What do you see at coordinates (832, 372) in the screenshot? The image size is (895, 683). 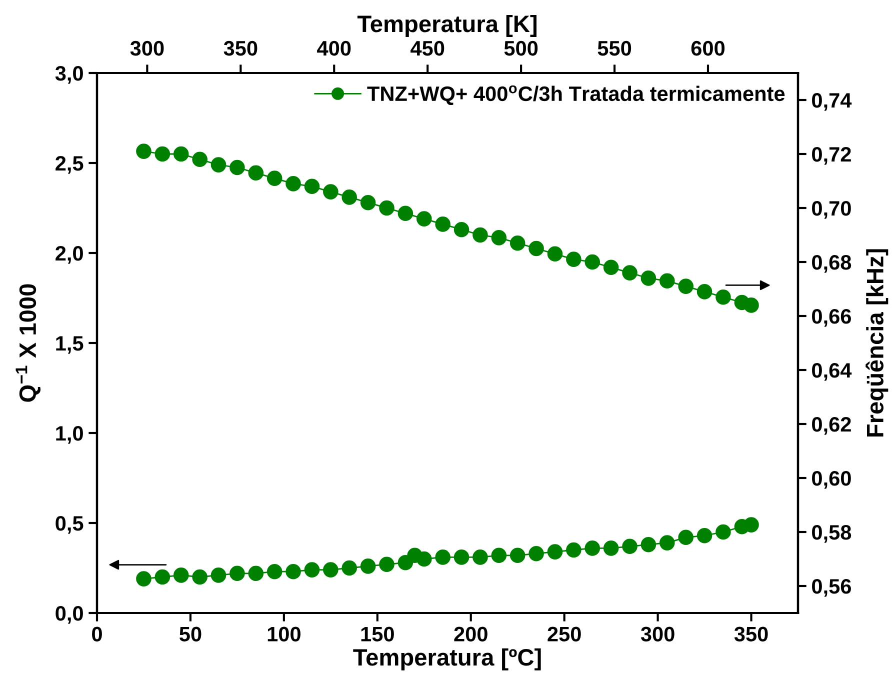 I see `y2-tick-label: 0,64` at bounding box center [832, 372].